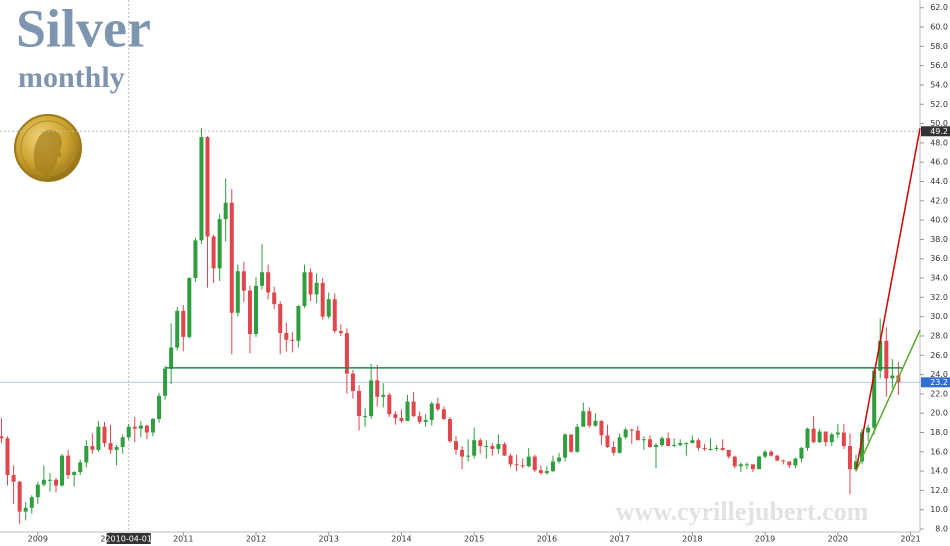 The image size is (950, 546). Describe the element at coordinates (401, 539) in the screenshot. I see `x-tick-label: 2014` at that location.